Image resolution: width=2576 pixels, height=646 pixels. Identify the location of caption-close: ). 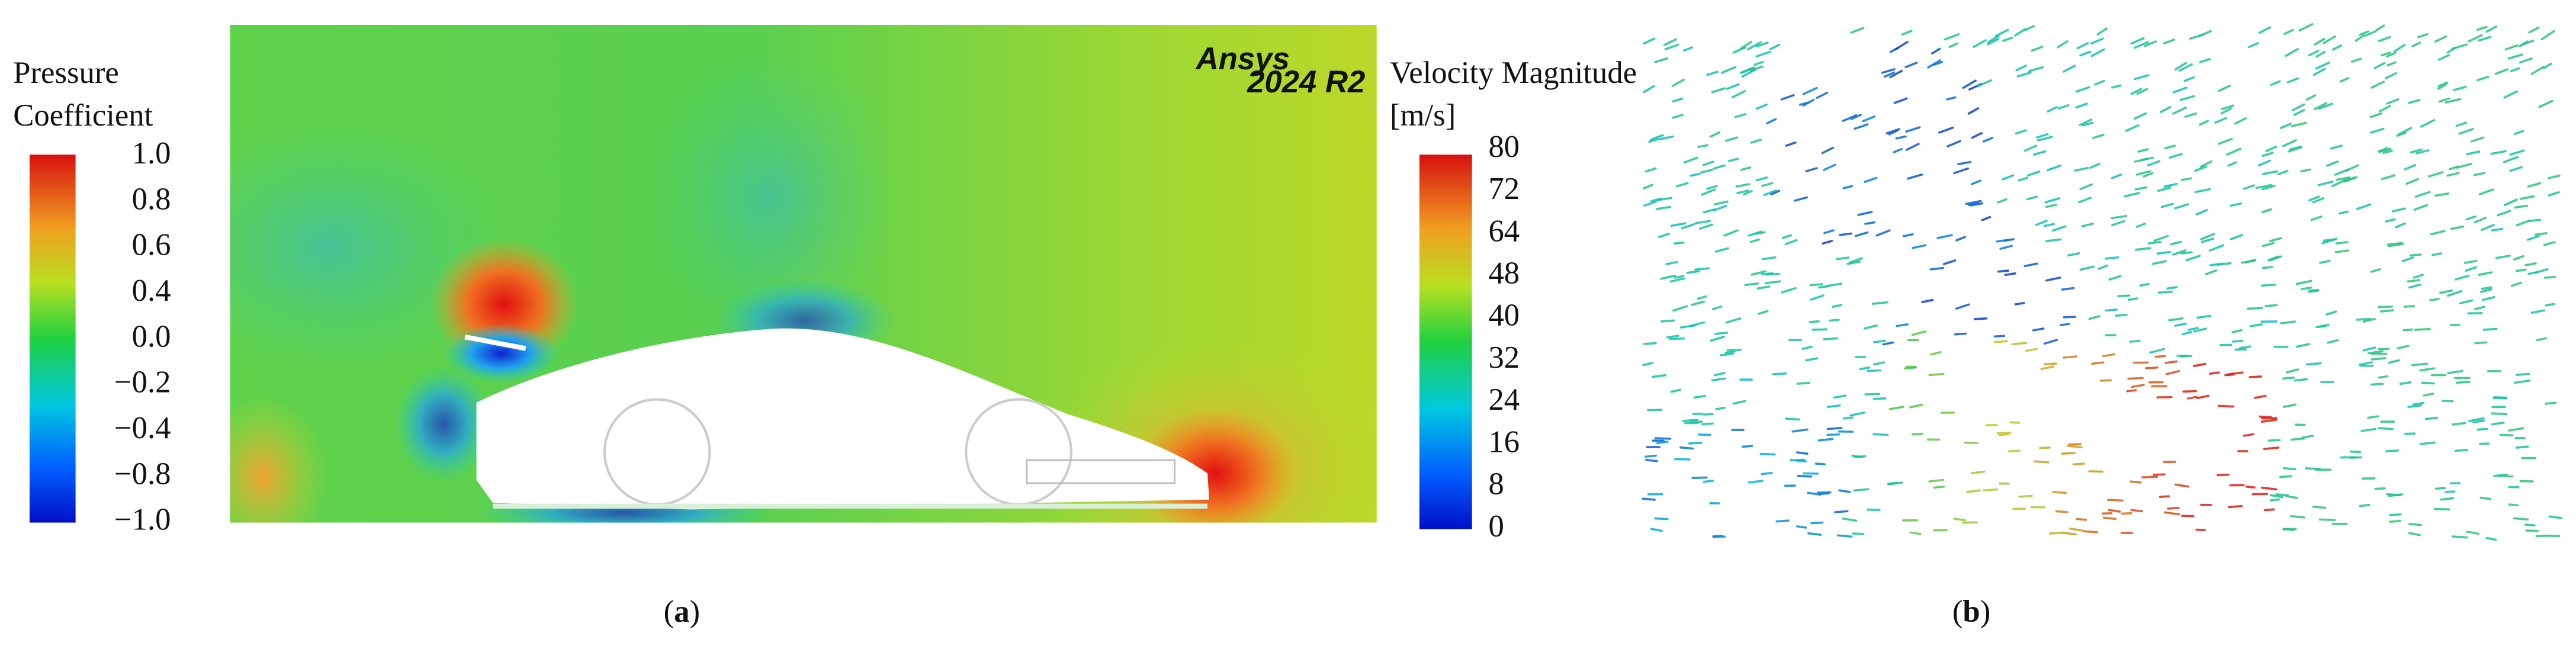
(694, 611).